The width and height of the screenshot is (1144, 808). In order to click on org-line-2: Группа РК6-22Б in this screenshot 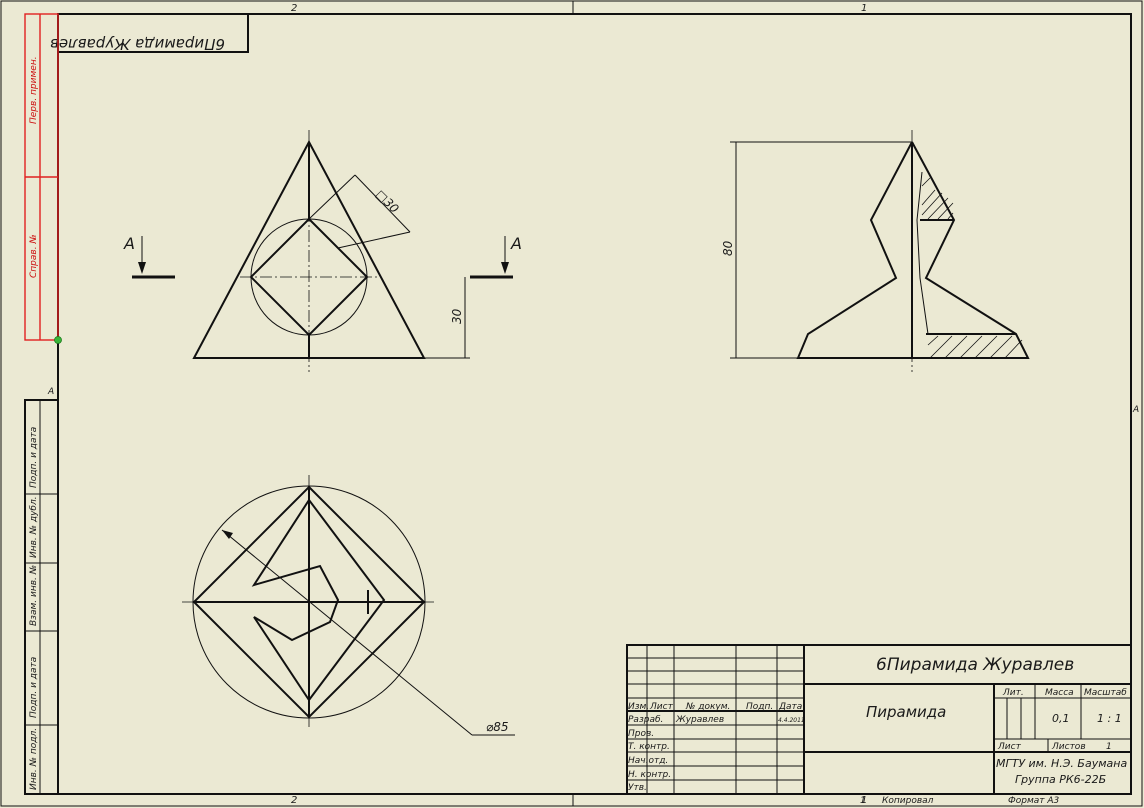, I will do `click(1060, 779)`.